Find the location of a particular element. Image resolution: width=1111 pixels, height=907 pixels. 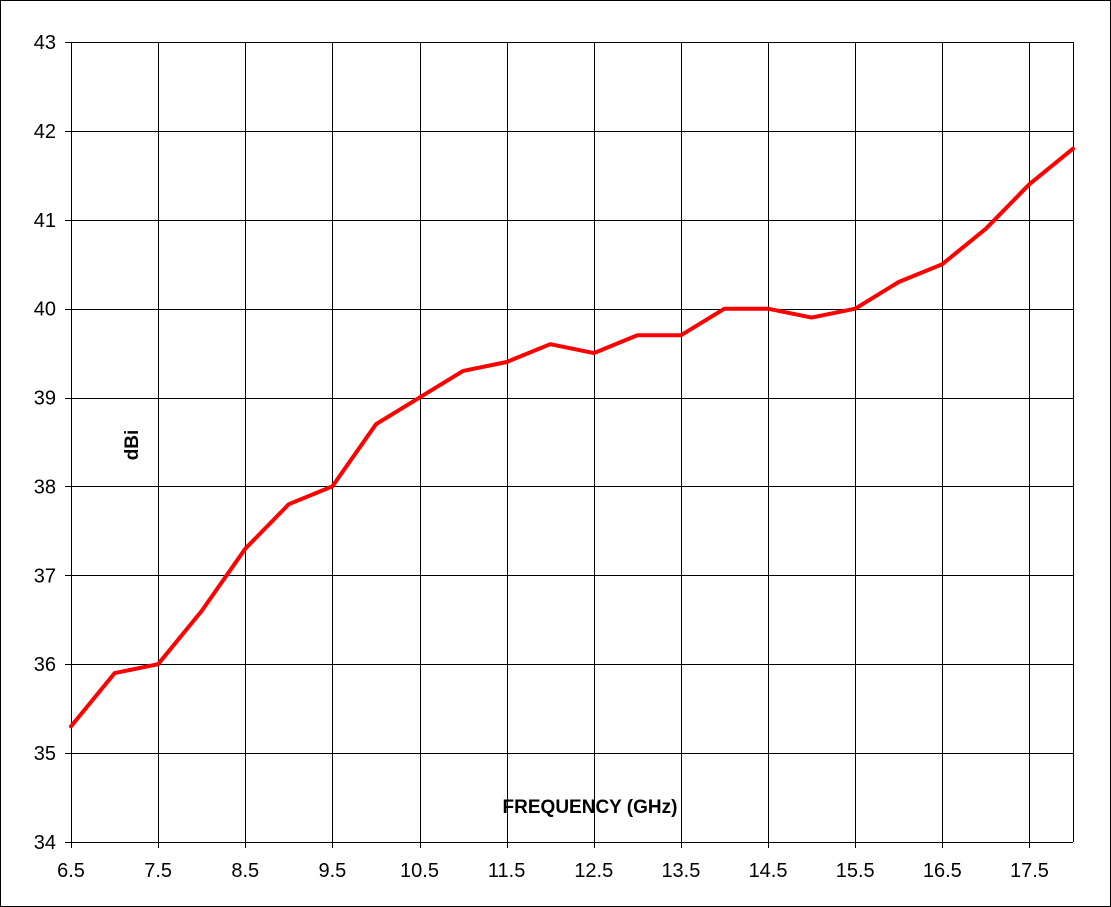

y-tick-label: 40 is located at coordinates (45, 310).